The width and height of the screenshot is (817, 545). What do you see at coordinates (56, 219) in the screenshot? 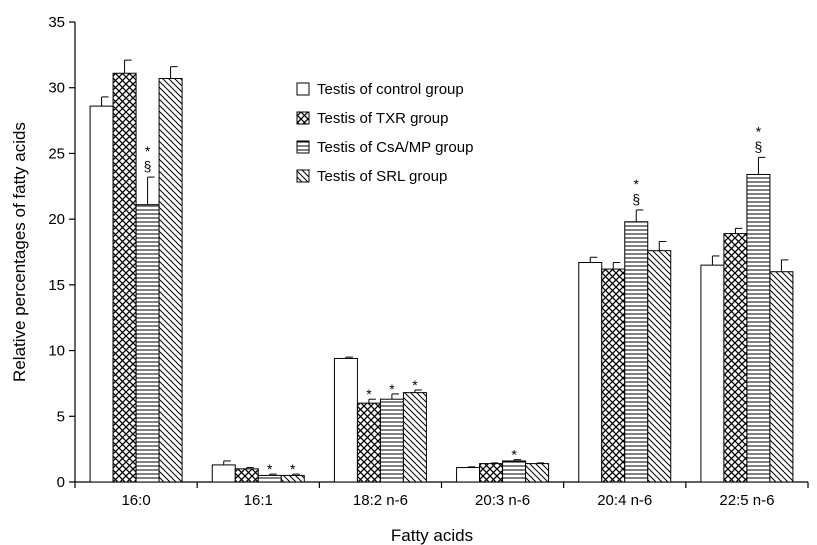
I see `y-tick-label: 20` at bounding box center [56, 219].